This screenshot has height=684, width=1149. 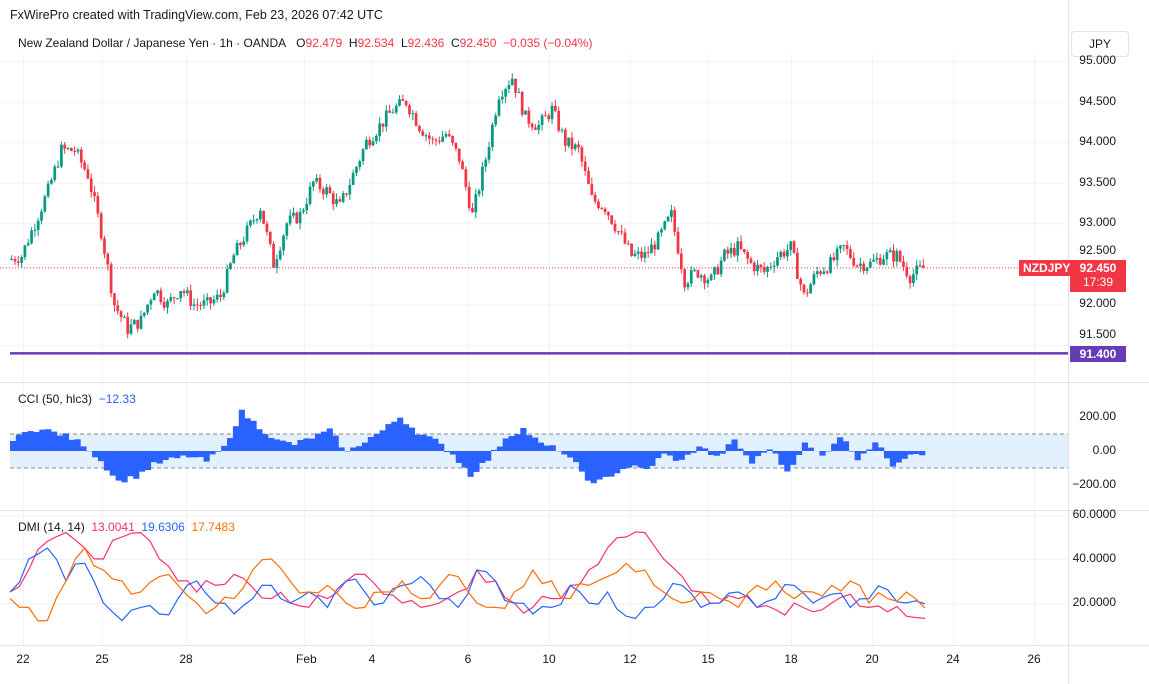 I want to click on open-value: 92.479, so click(x=324, y=43).